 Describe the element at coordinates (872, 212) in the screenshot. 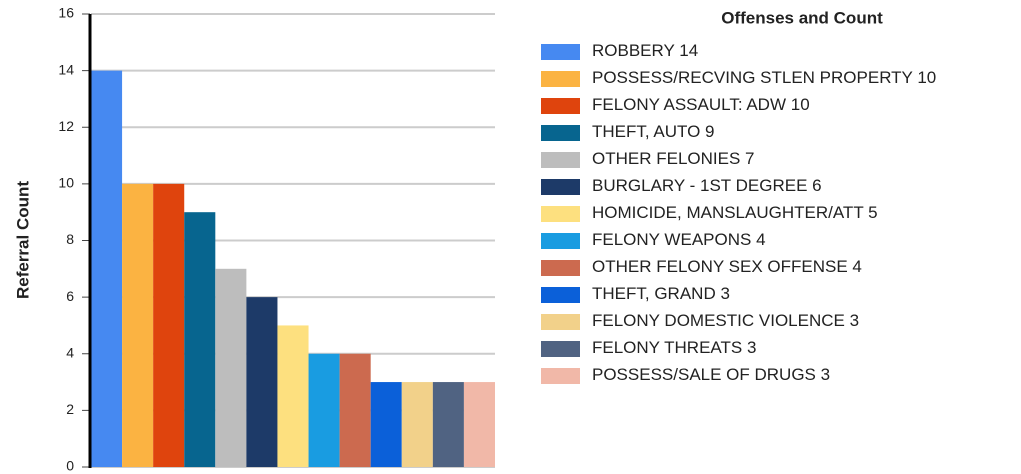

I see `legend-value: 5` at that location.